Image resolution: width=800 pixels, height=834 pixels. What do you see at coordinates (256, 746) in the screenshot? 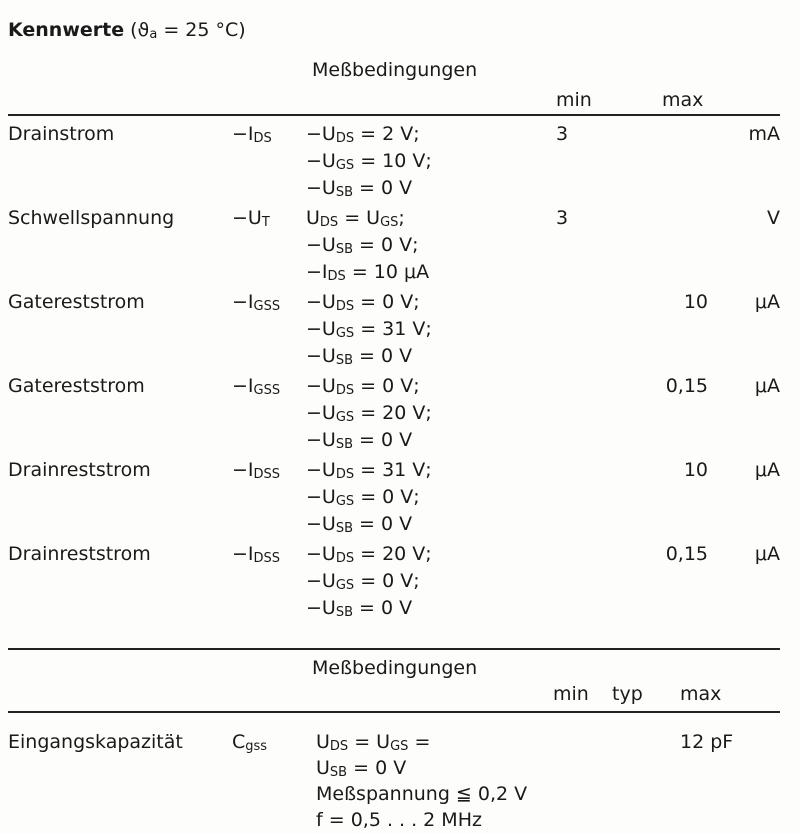
I see `symbol-sub: gss` at bounding box center [256, 746].